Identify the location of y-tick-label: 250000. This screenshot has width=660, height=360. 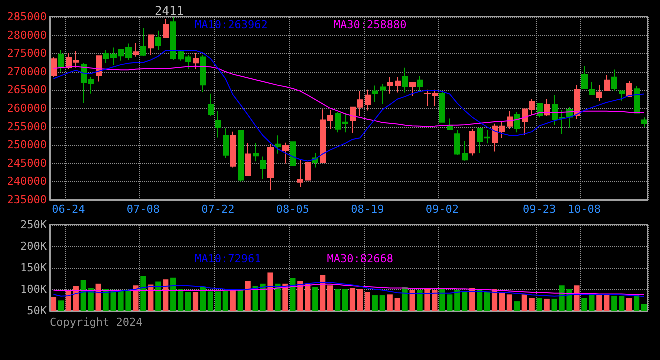
(27, 145).